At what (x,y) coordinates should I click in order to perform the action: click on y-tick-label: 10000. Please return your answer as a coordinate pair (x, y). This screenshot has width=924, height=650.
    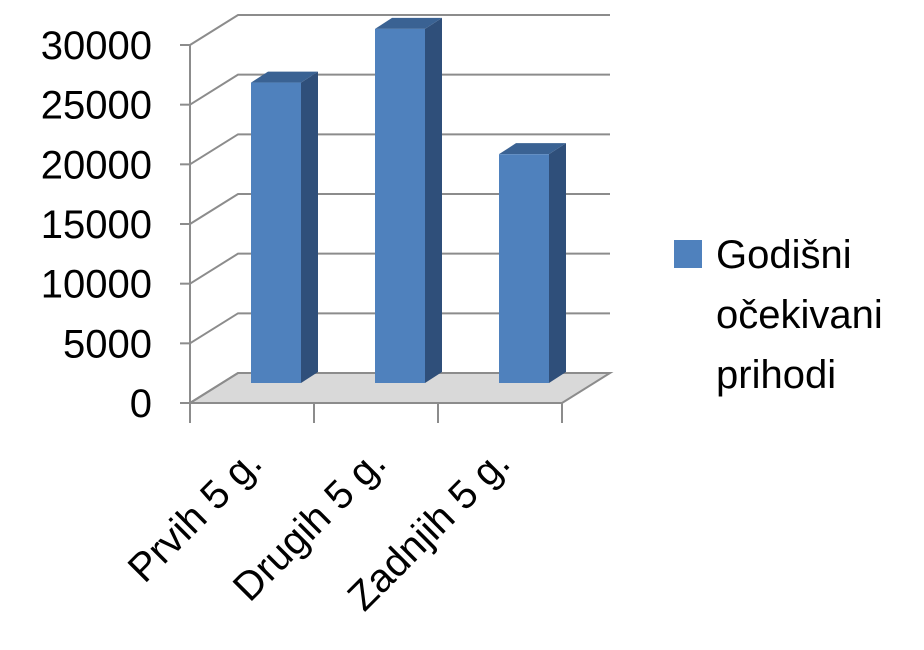
    Looking at the image, I should click on (96, 285).